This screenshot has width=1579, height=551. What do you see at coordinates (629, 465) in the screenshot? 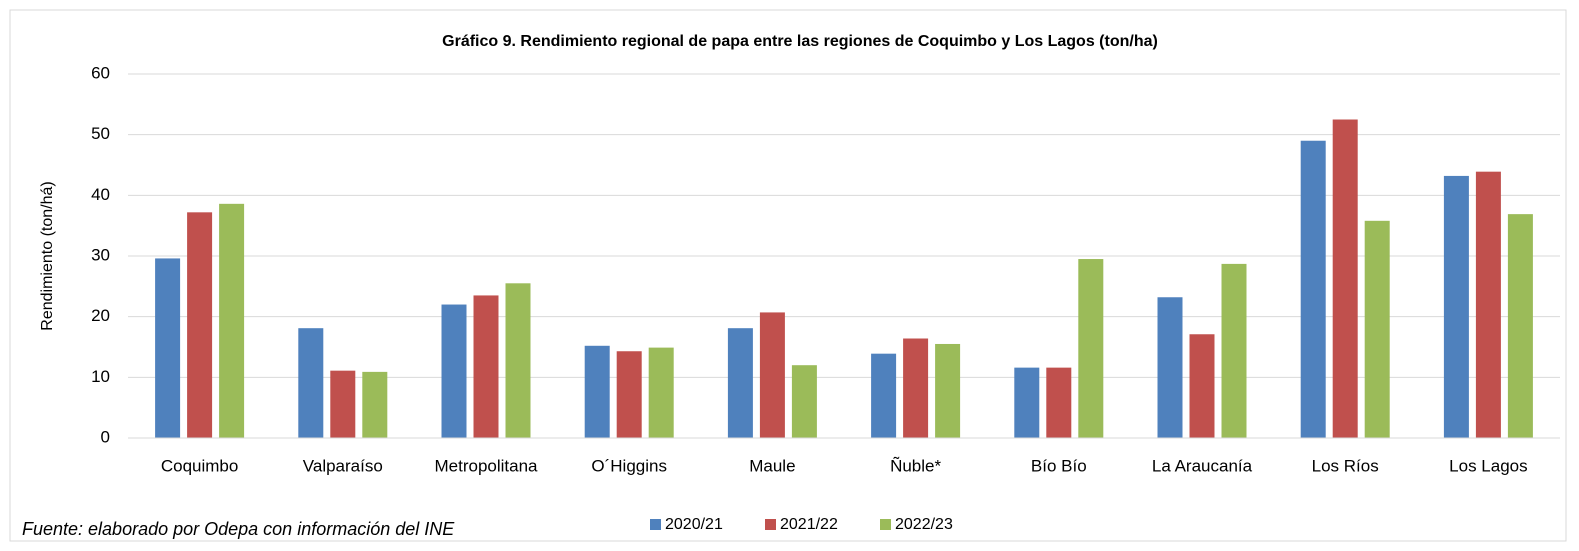
I see `x-tick-label: O´Higgins` at bounding box center [629, 465].